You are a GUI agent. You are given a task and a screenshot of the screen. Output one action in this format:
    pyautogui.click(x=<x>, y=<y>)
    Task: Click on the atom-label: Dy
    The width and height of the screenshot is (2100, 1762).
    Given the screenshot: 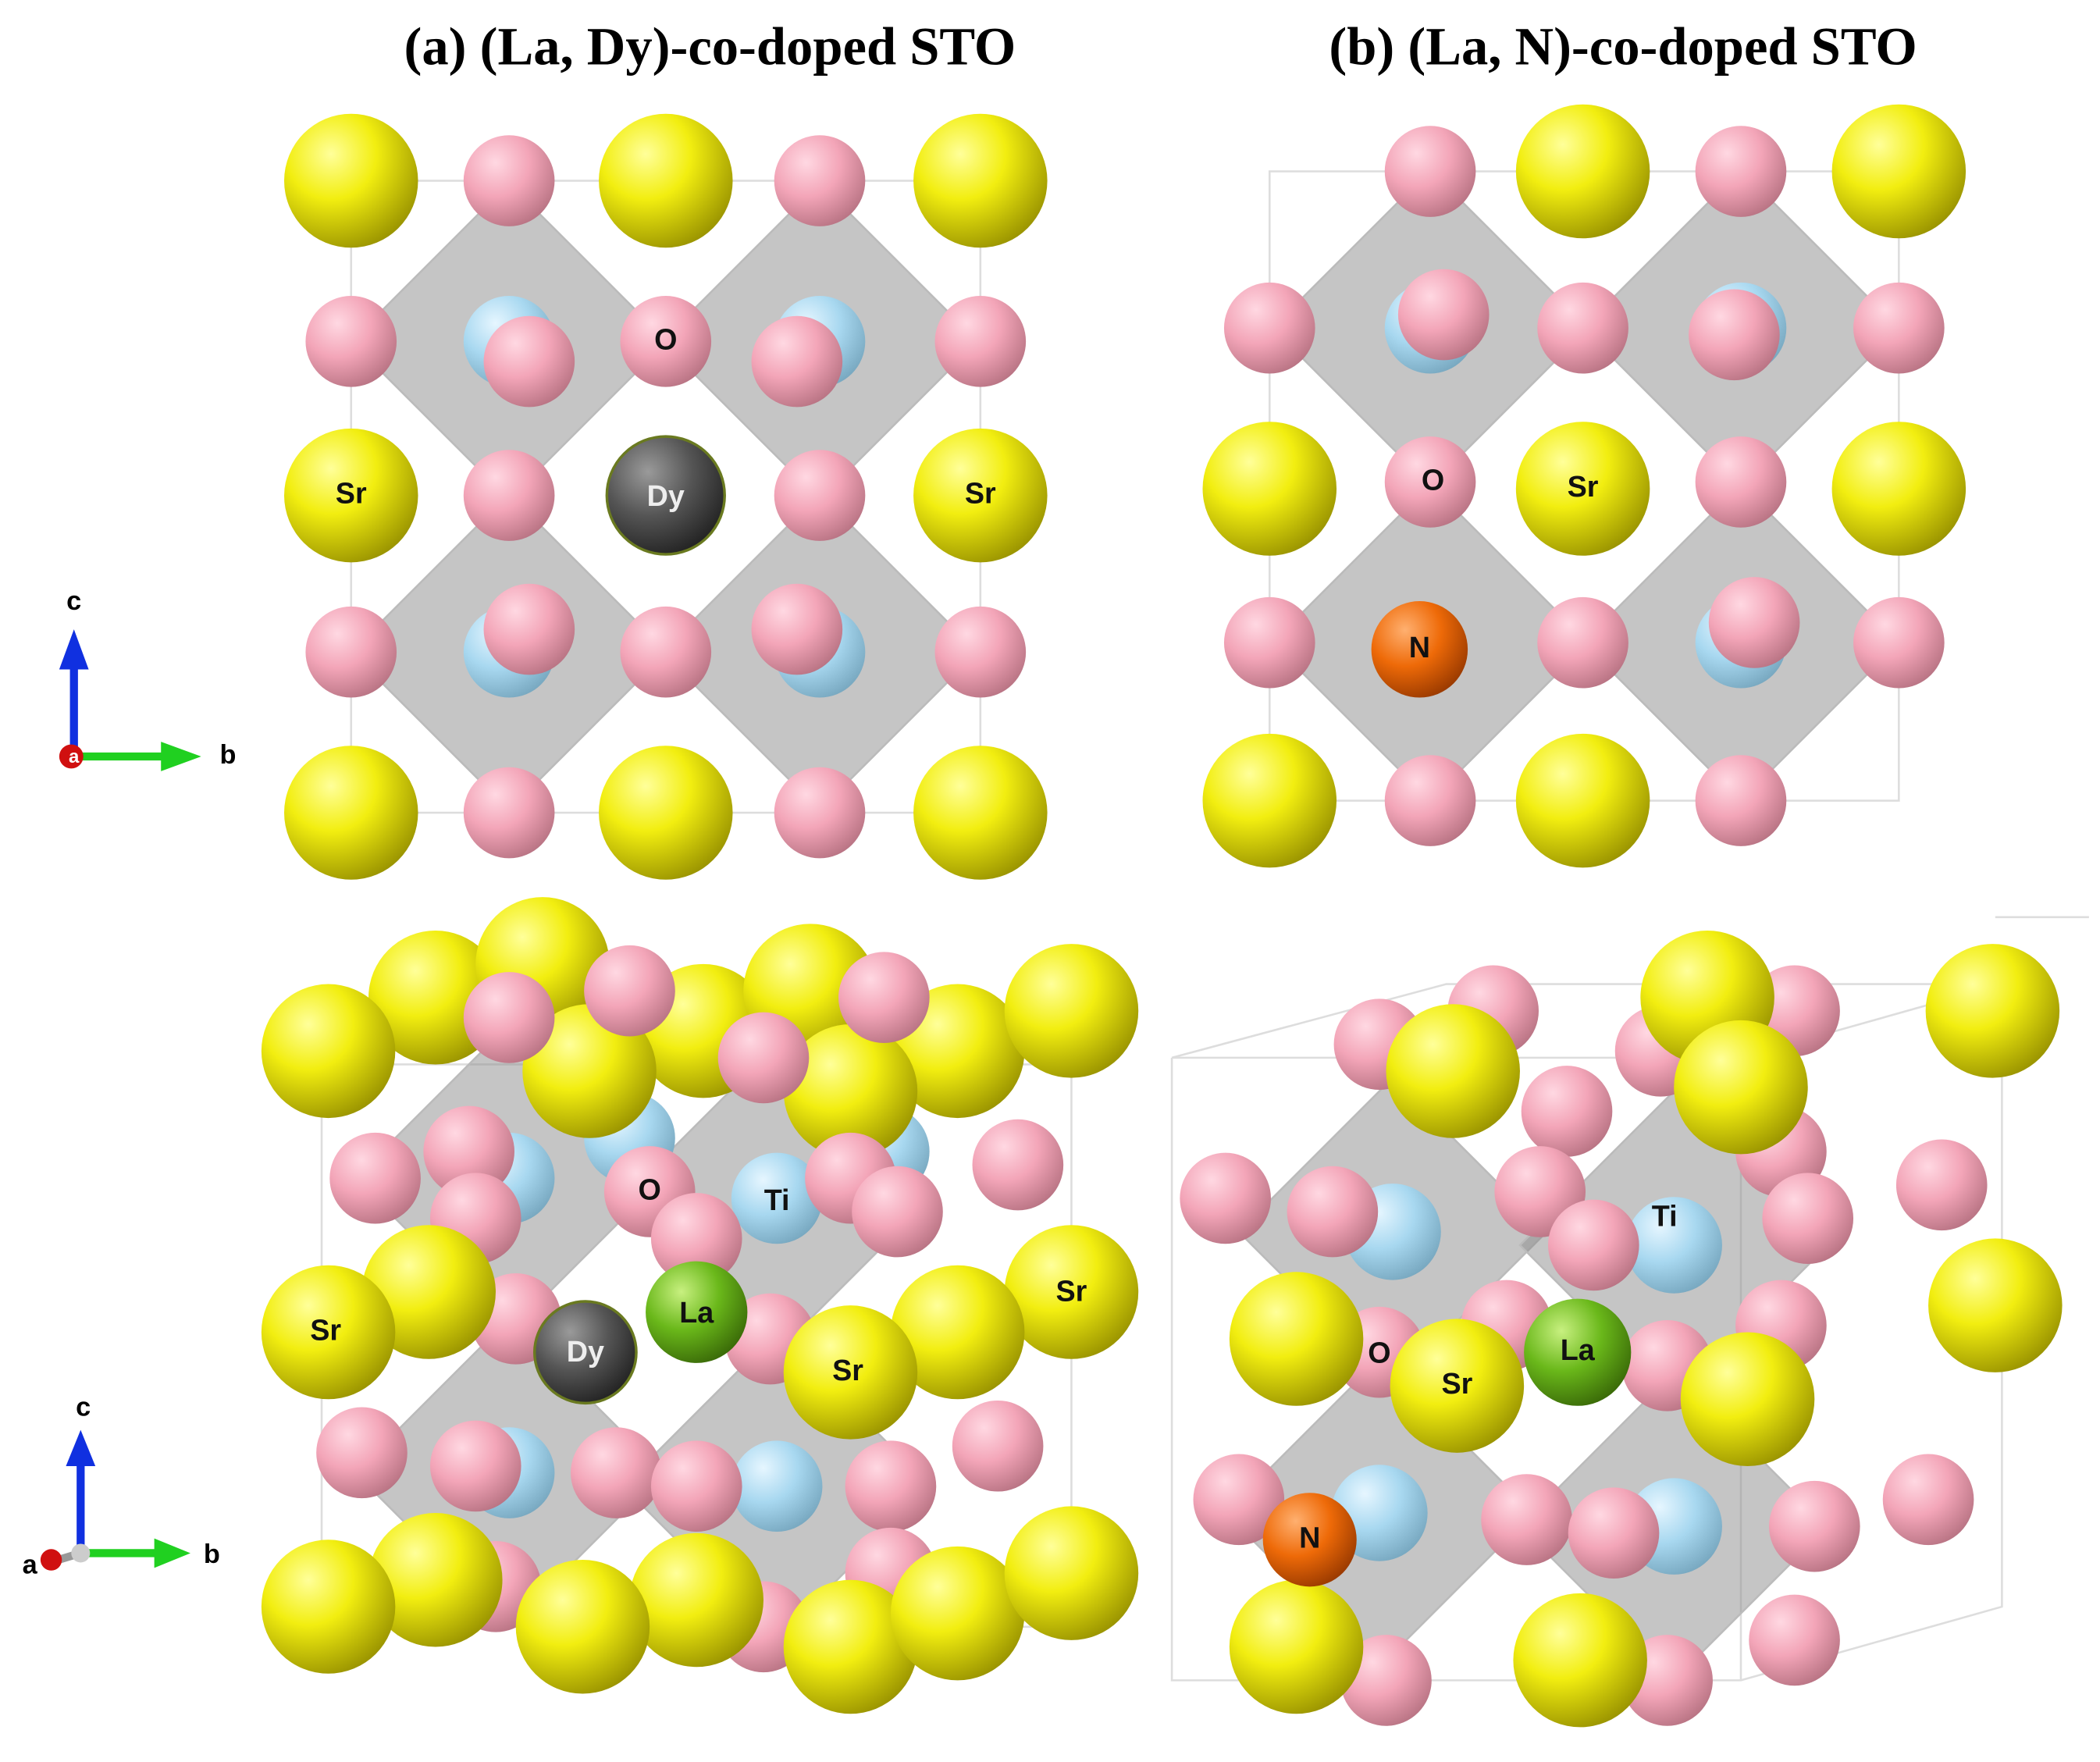 What is the action you would take?
    pyautogui.click(x=666, y=495)
    